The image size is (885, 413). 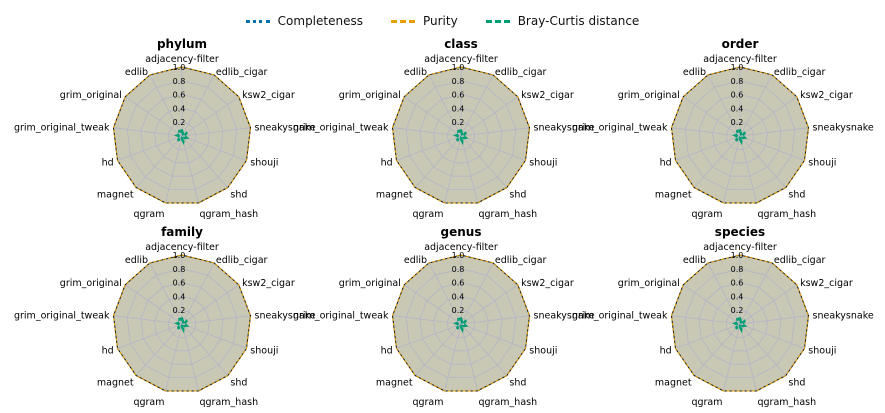 What do you see at coordinates (461, 44) in the screenshot?
I see `chart-title: class` at bounding box center [461, 44].